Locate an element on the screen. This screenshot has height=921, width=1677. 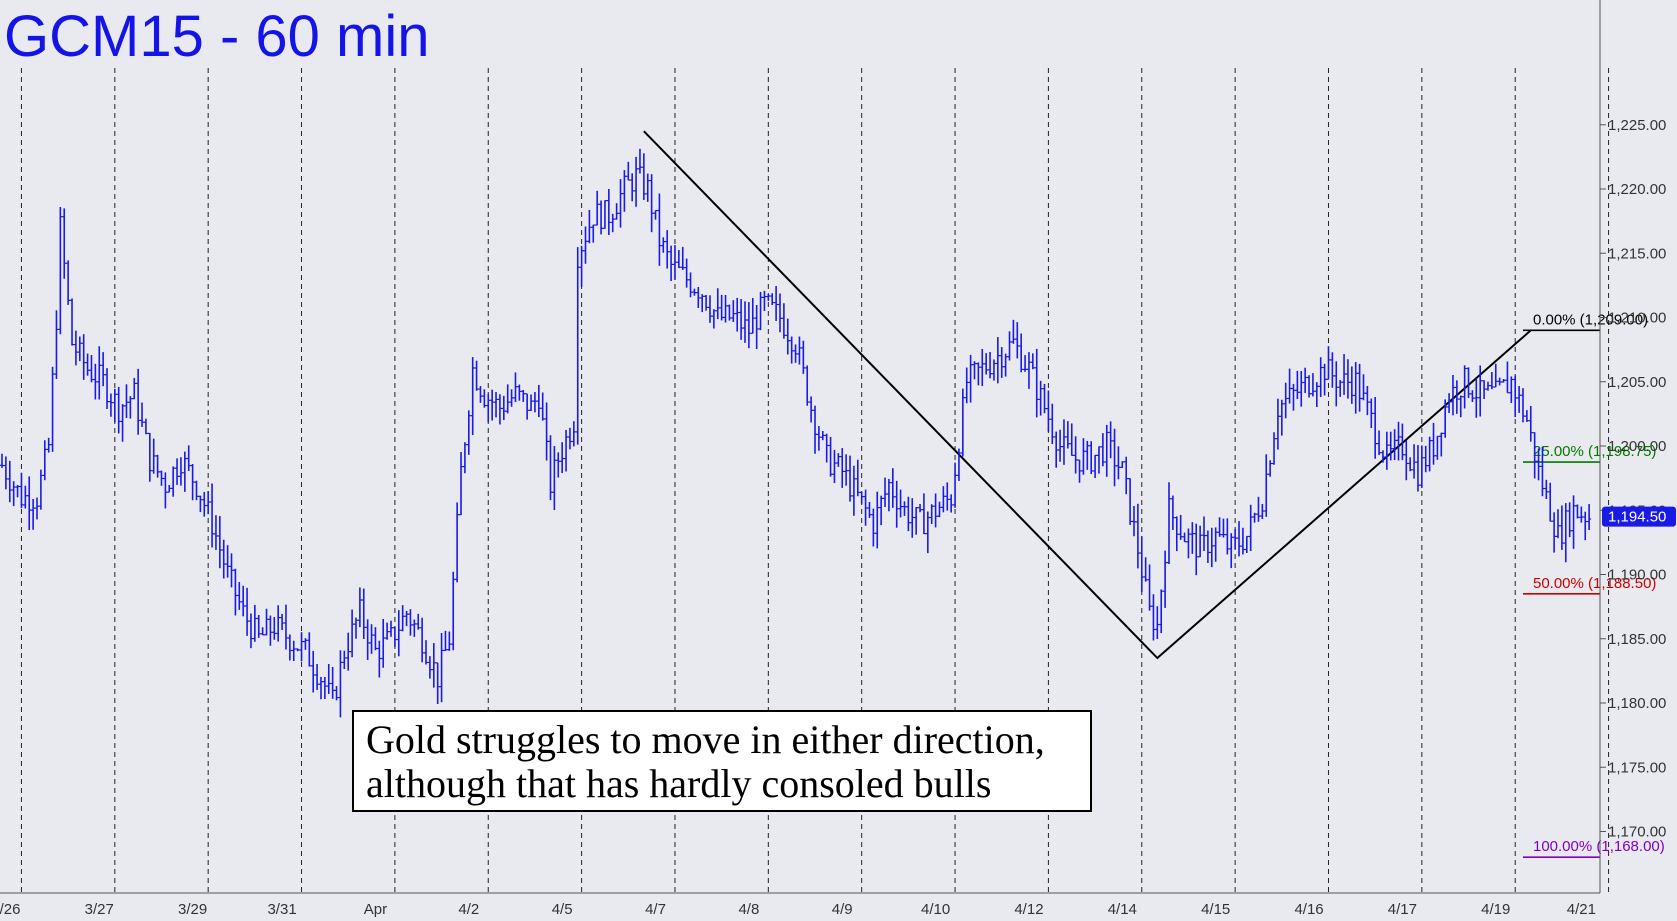
x-tick-label: 4/9 is located at coordinates (842, 909).